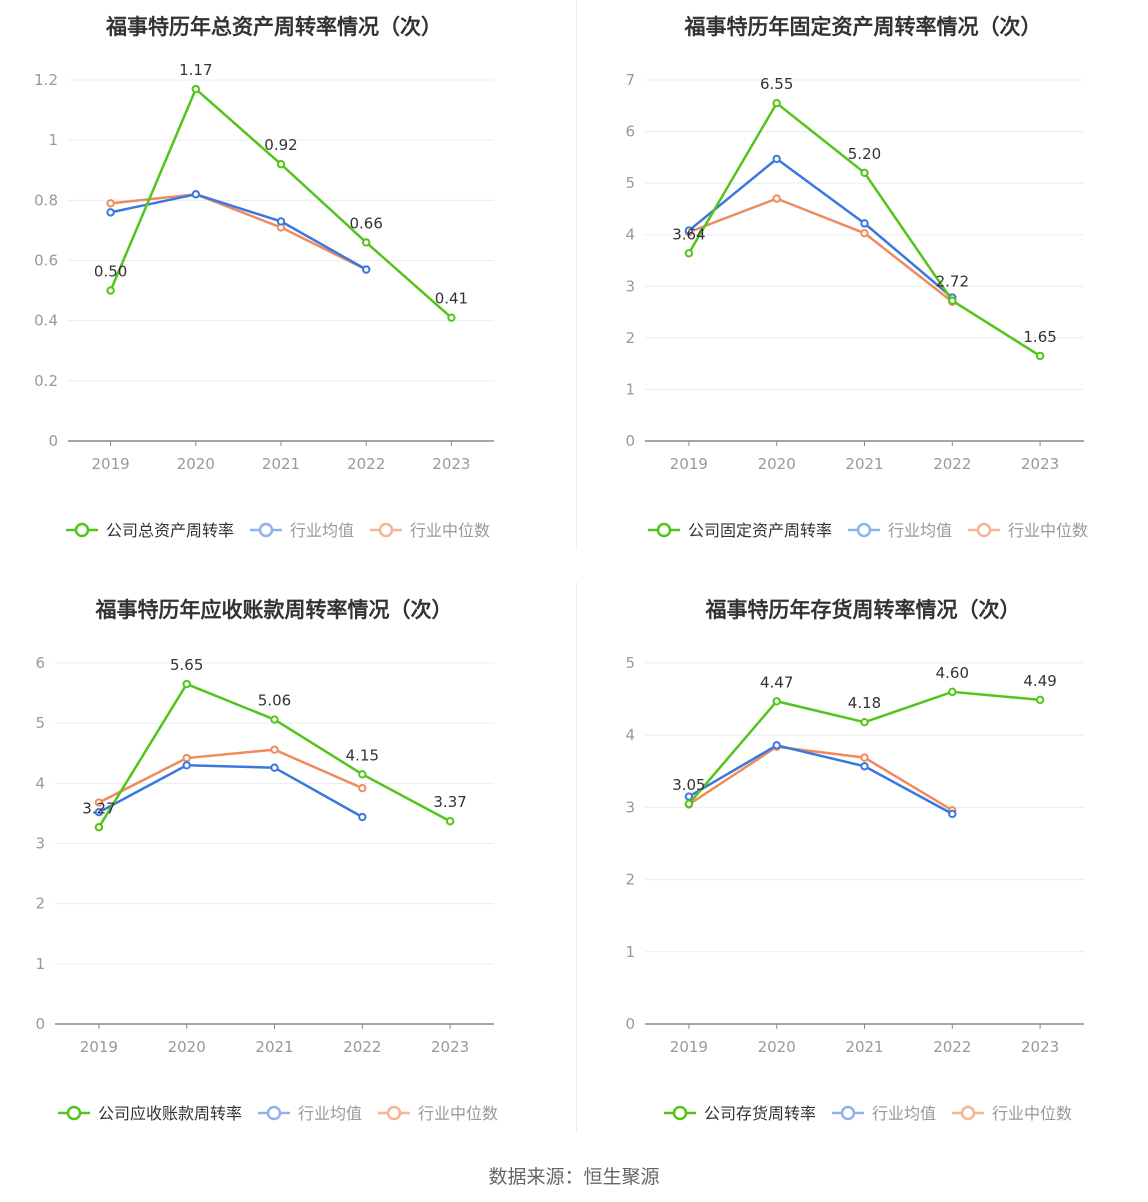  What do you see at coordinates (195, 70) in the screenshot?
I see `data-label: 1.17` at bounding box center [195, 70].